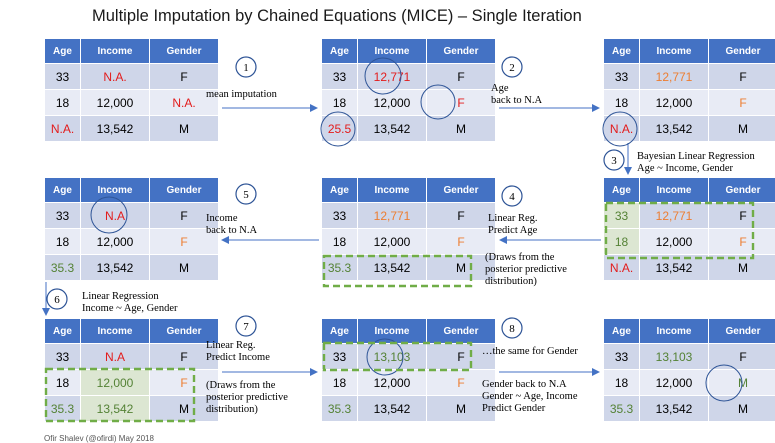 Image resolution: width=775 pixels, height=443 pixels. What do you see at coordinates (696, 156) in the screenshot?
I see `step-3-label-line-1: Bayesian Linear Regression` at bounding box center [696, 156].